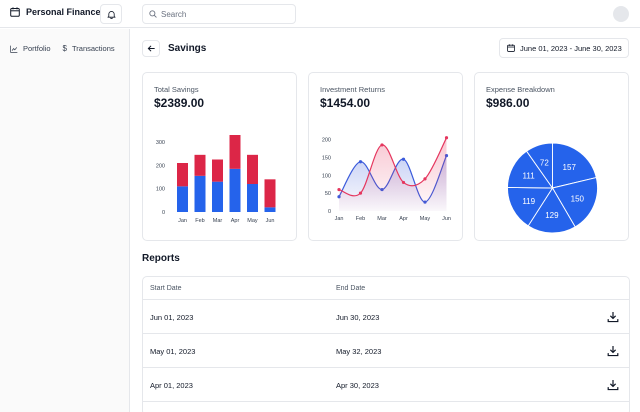  What do you see at coordinates (179, 103) in the screenshot?
I see `card-value: $2389.00` at bounding box center [179, 103].